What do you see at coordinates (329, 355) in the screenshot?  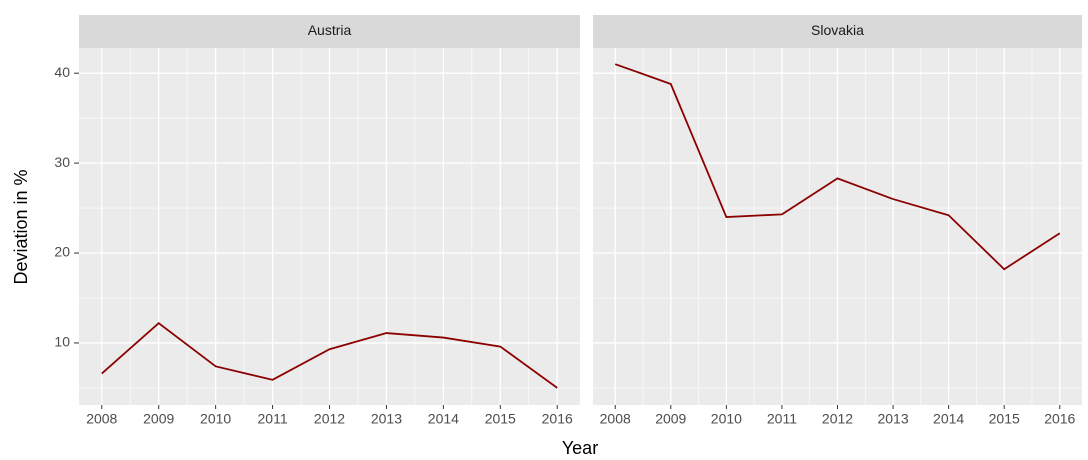 I see `line` at bounding box center [329, 355].